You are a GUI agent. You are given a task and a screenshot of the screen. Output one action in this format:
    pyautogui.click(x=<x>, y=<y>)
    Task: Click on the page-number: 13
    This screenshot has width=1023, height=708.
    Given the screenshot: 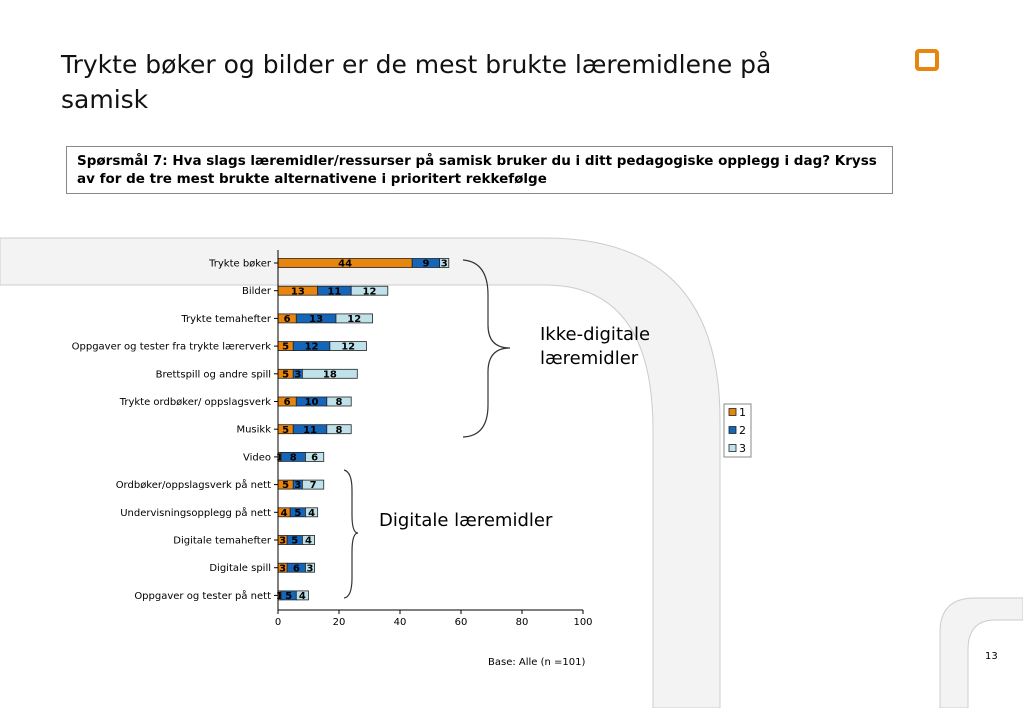 What is the action you would take?
    pyautogui.click(x=991, y=656)
    